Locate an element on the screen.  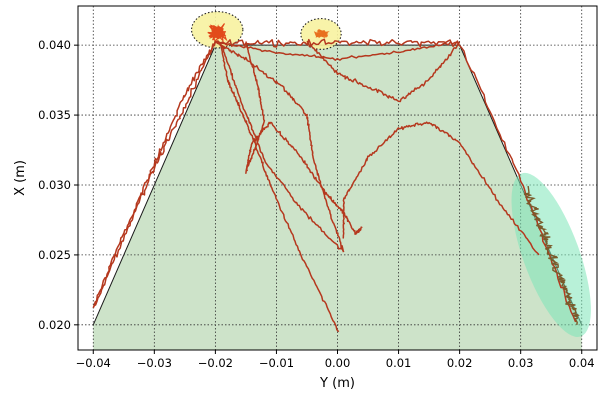
y-tick-label: 0.020 is located at coordinates (54, 325).